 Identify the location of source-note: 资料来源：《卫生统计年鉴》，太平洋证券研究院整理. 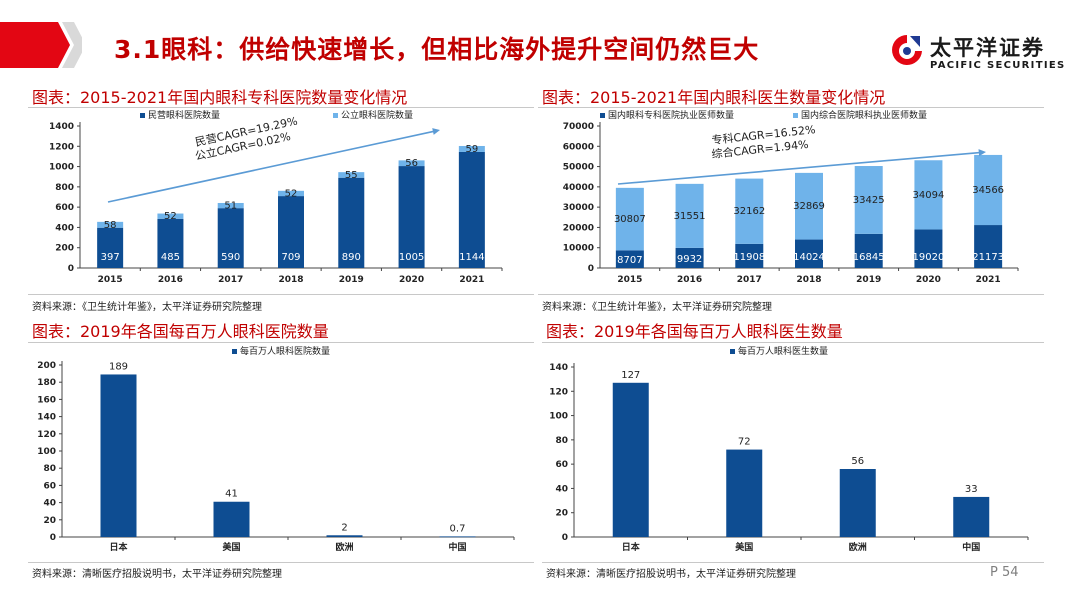
(657, 307).